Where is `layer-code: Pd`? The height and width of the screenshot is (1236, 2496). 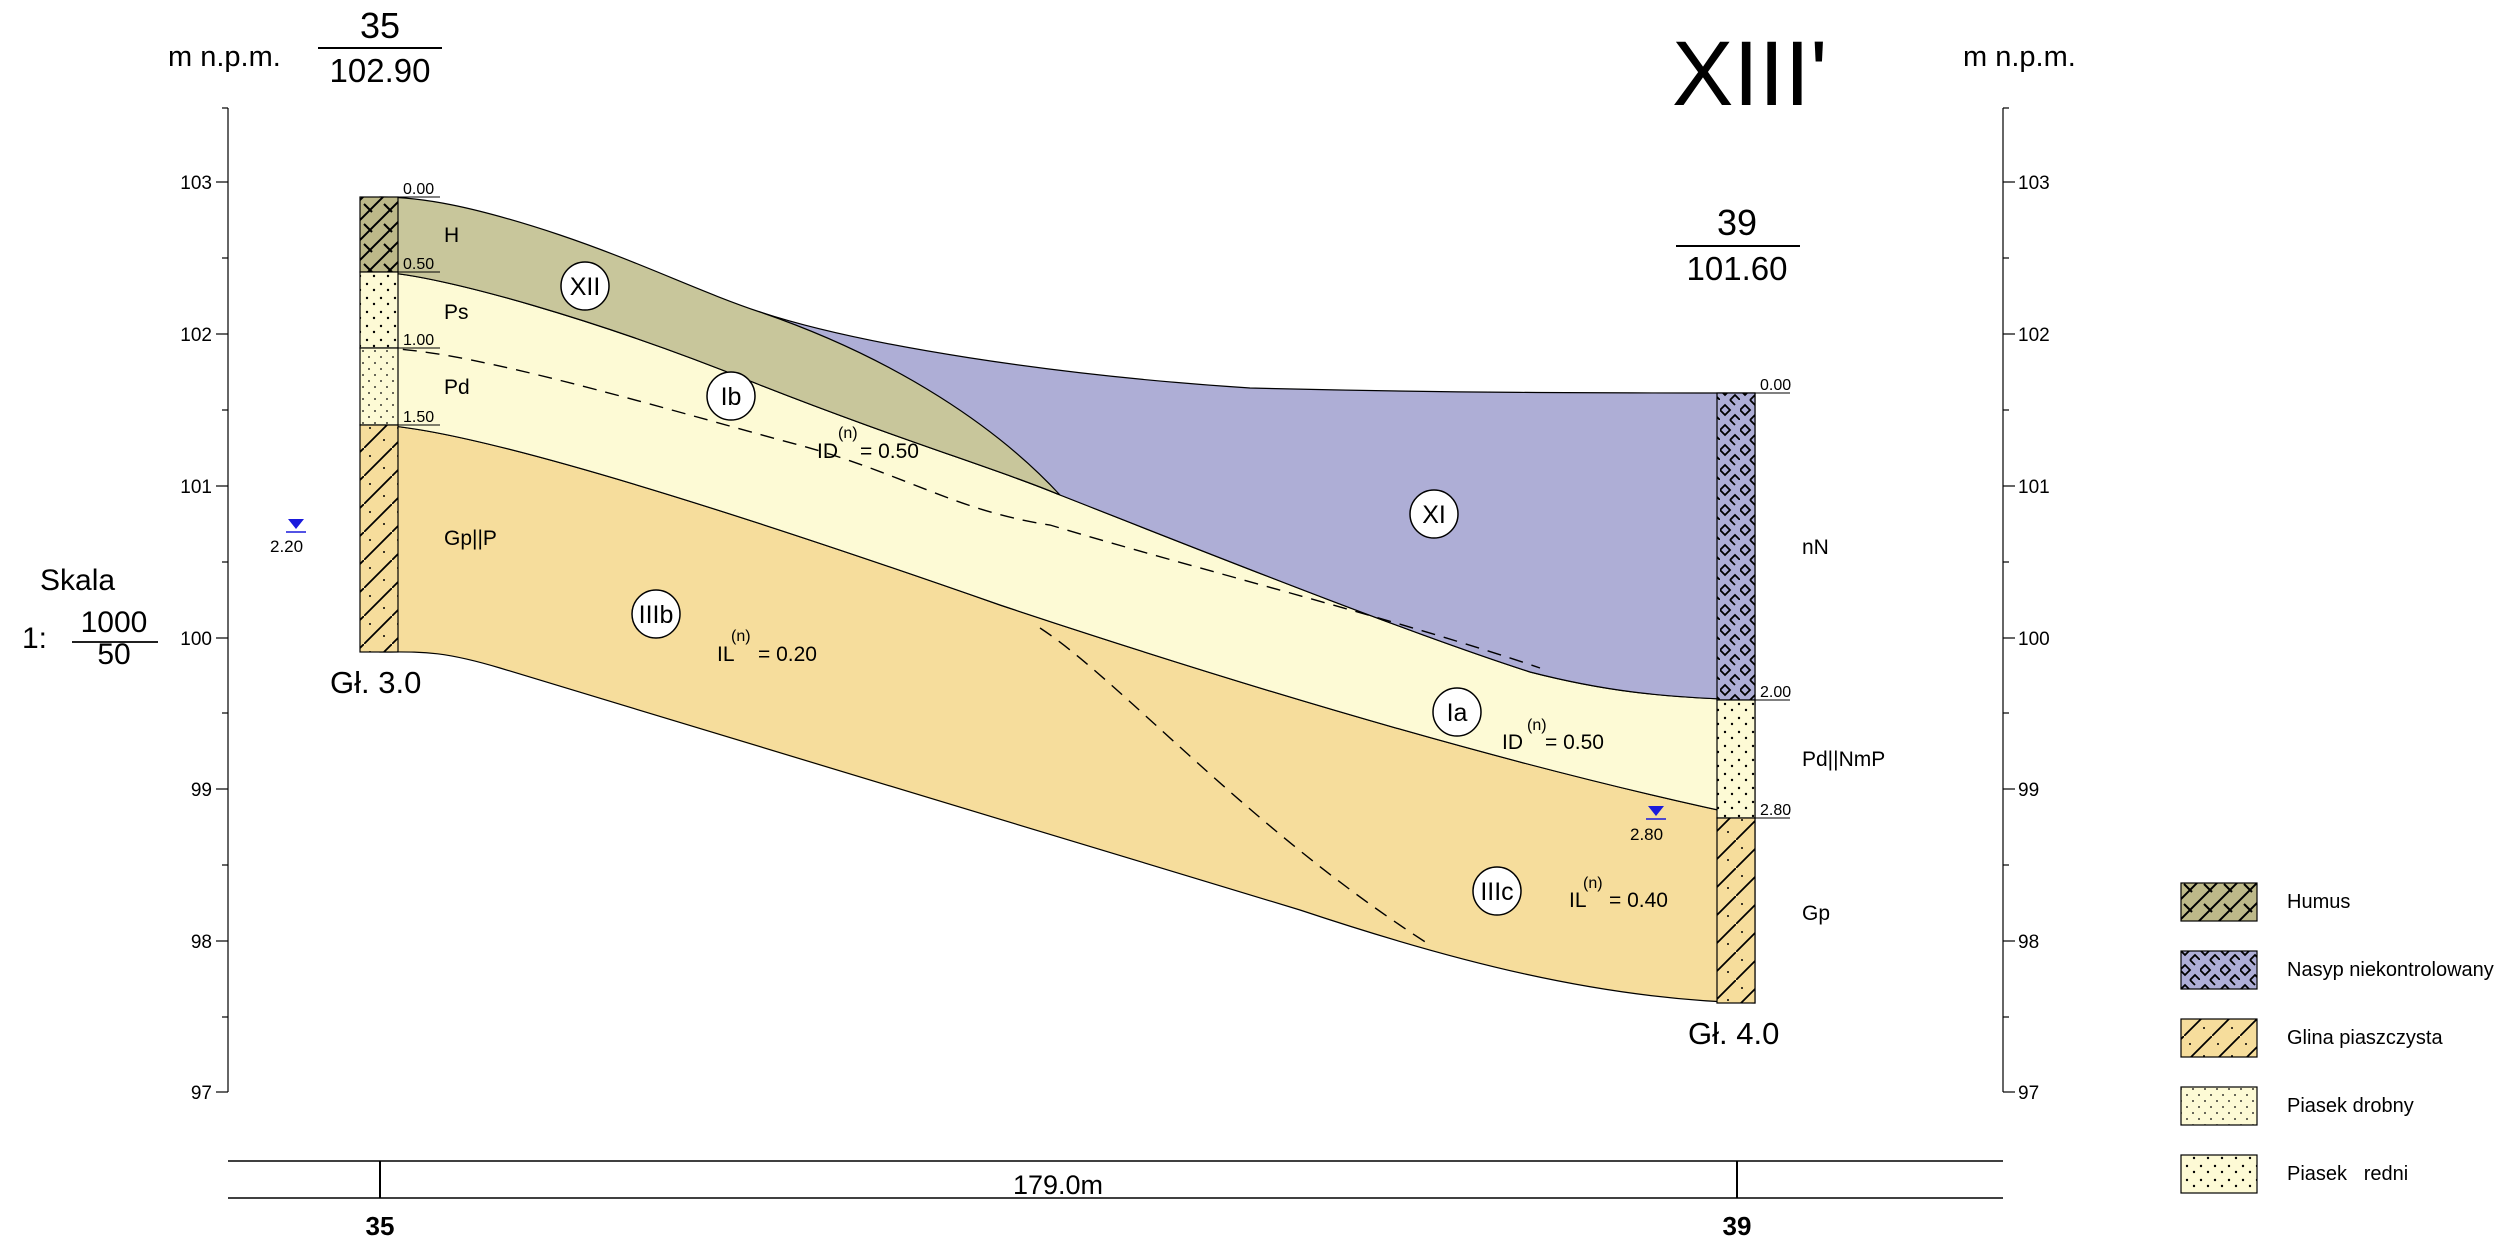 layer-code: Pd is located at coordinates (457, 387).